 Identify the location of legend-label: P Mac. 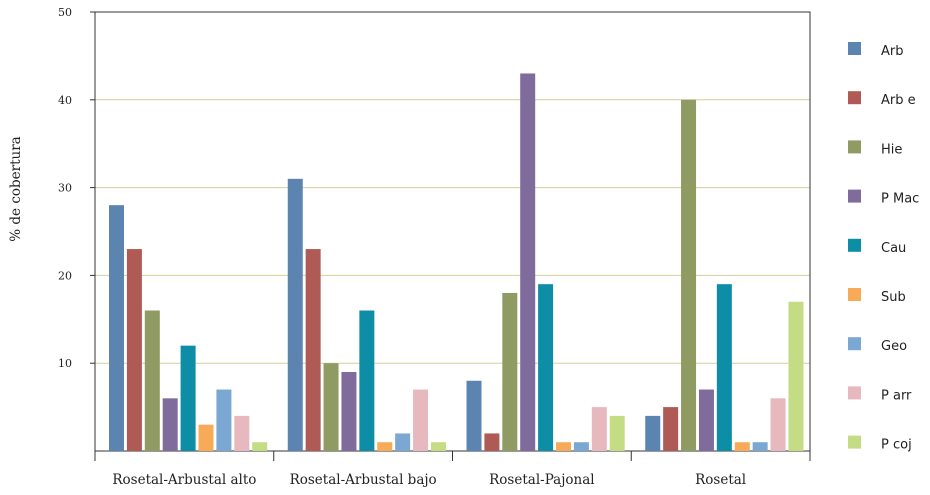
(900, 199).